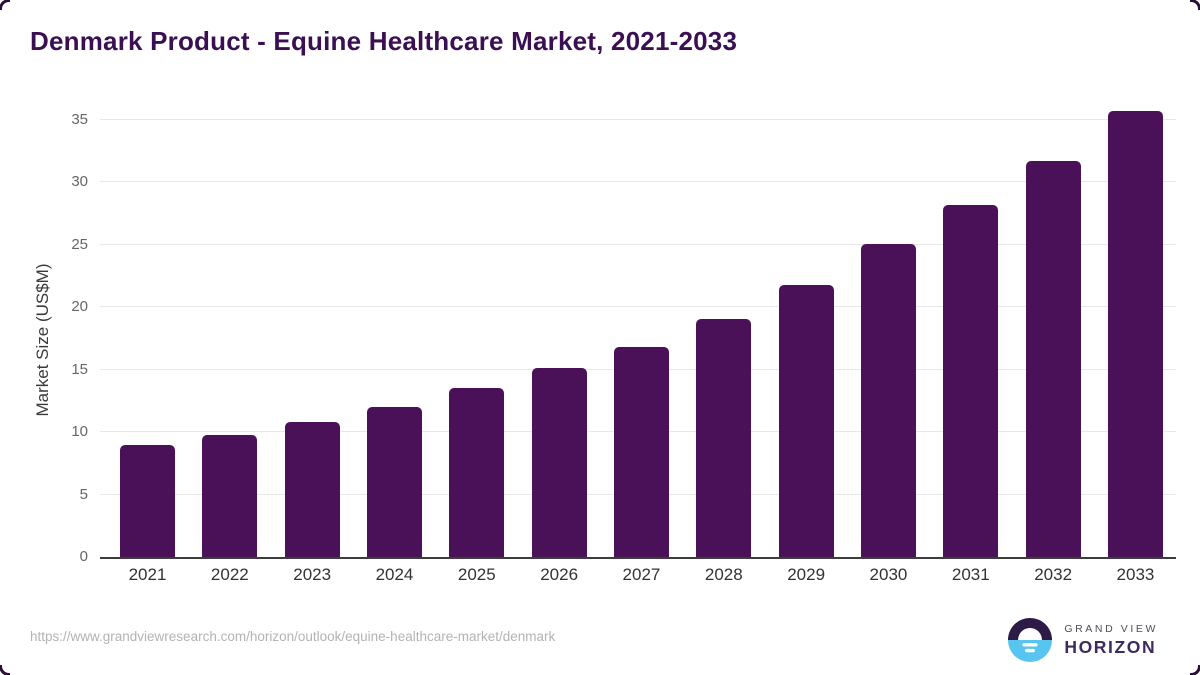  What do you see at coordinates (476, 574) in the screenshot?
I see `x-axis-tick-label-2025: 2025` at bounding box center [476, 574].